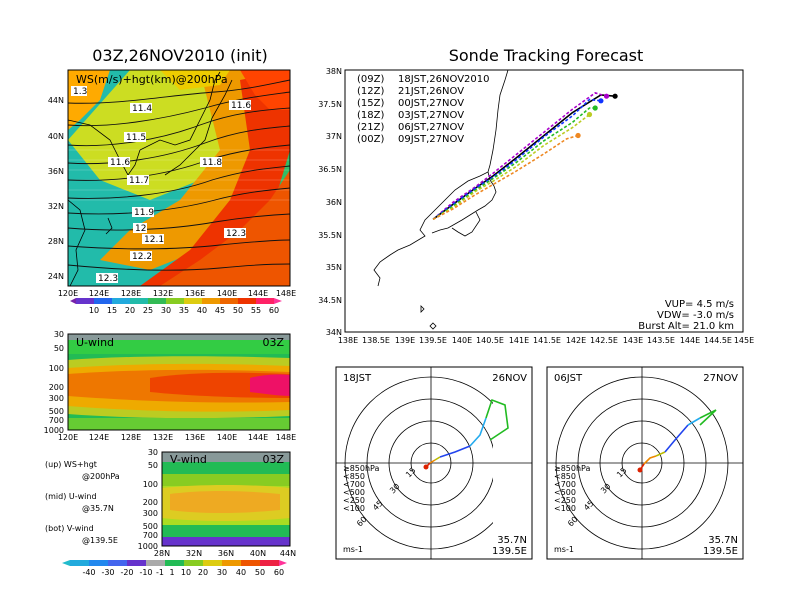 The height and width of the screenshot is (612, 792). I want to click on p-tick: 700, so click(150, 535).